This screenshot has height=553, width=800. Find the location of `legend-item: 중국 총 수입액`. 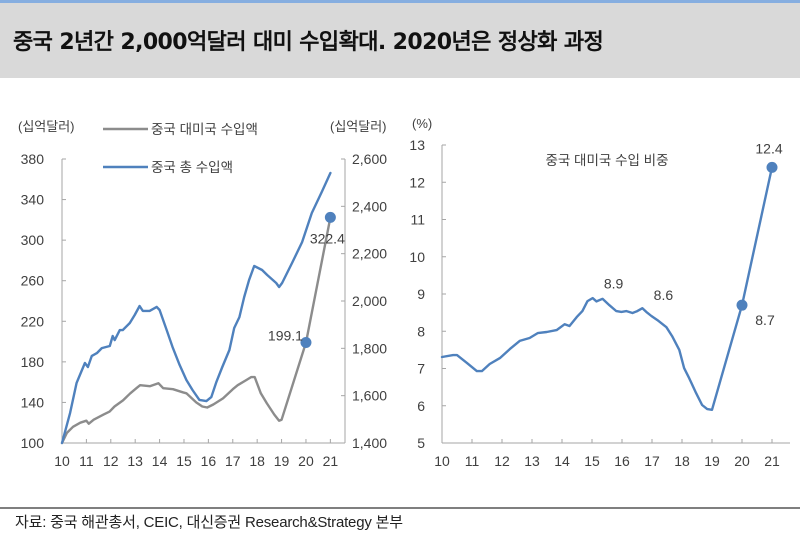

legend-item: 중국 총 수입액 is located at coordinates (168, 167).